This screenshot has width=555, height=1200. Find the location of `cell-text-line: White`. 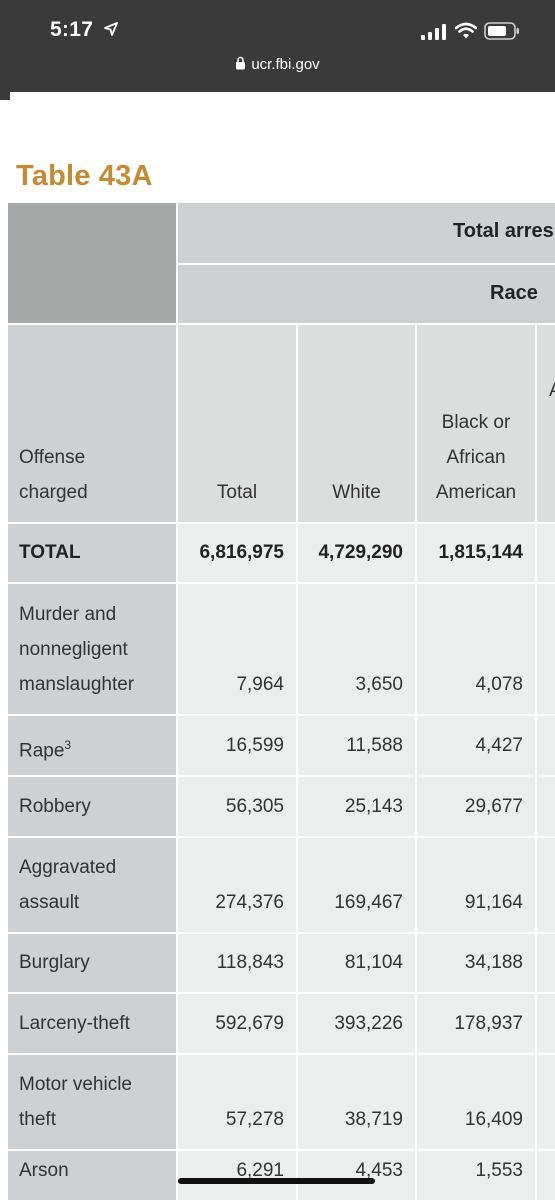

cell-text-line: White is located at coordinates (356, 492).